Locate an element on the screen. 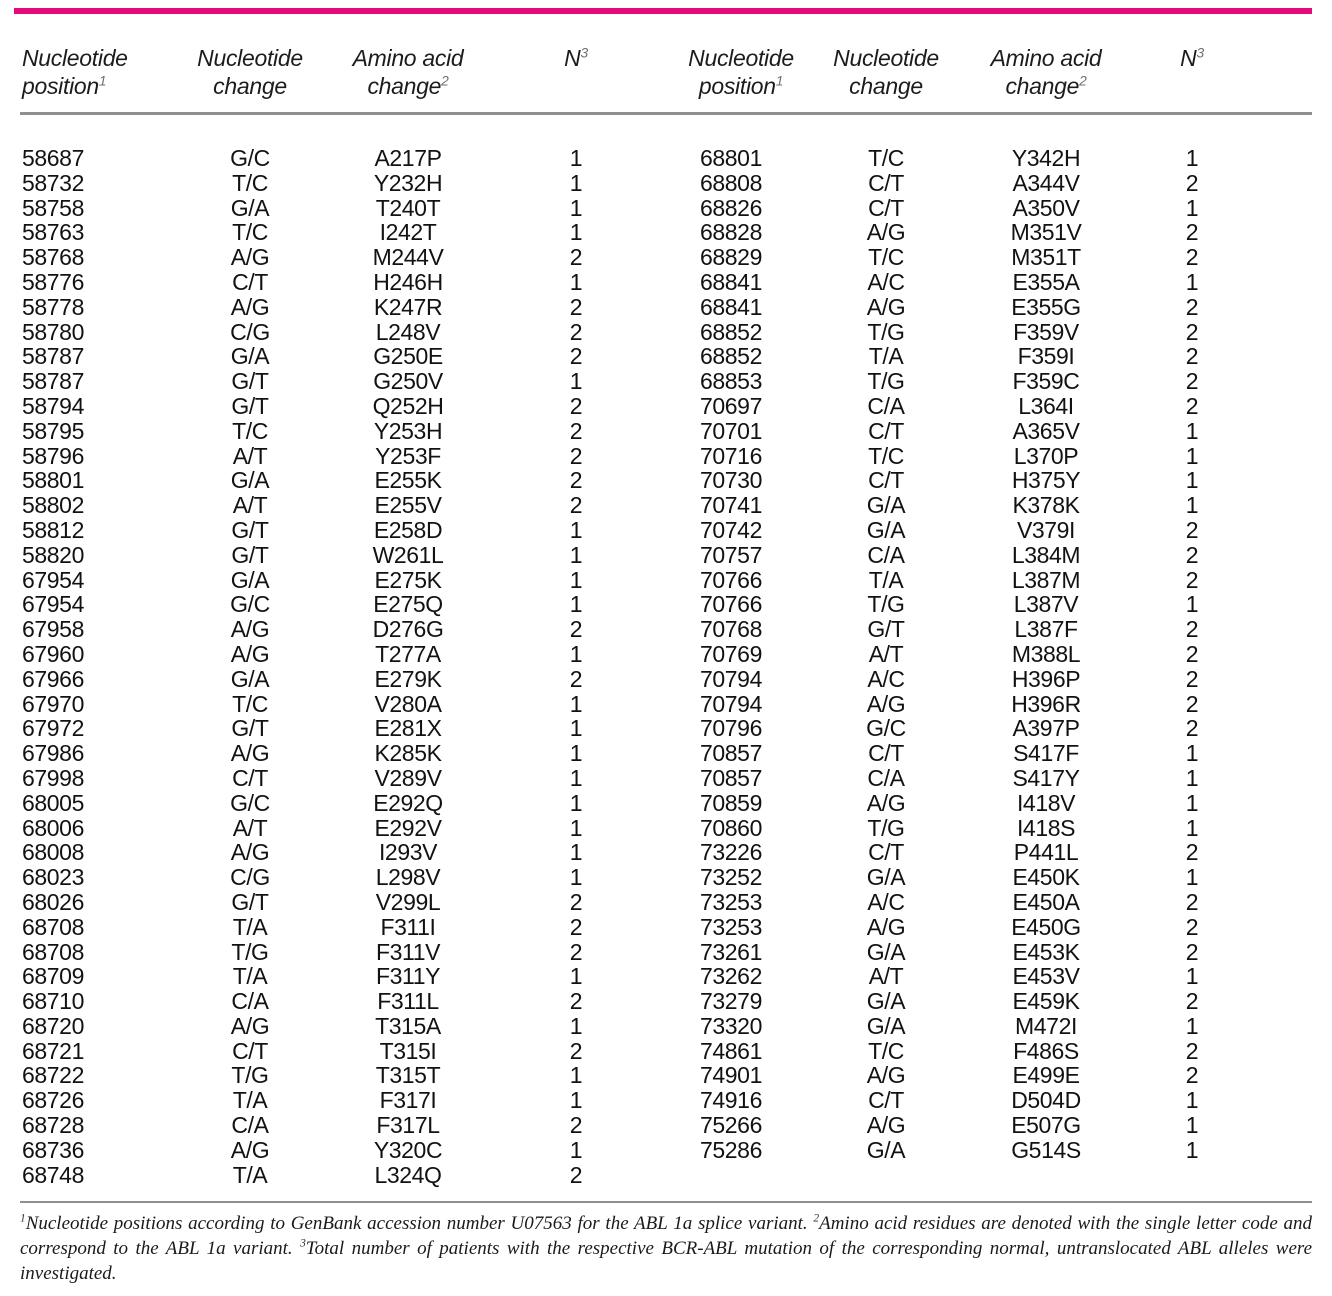  amino-acid-change: A350V is located at coordinates (1046, 207).